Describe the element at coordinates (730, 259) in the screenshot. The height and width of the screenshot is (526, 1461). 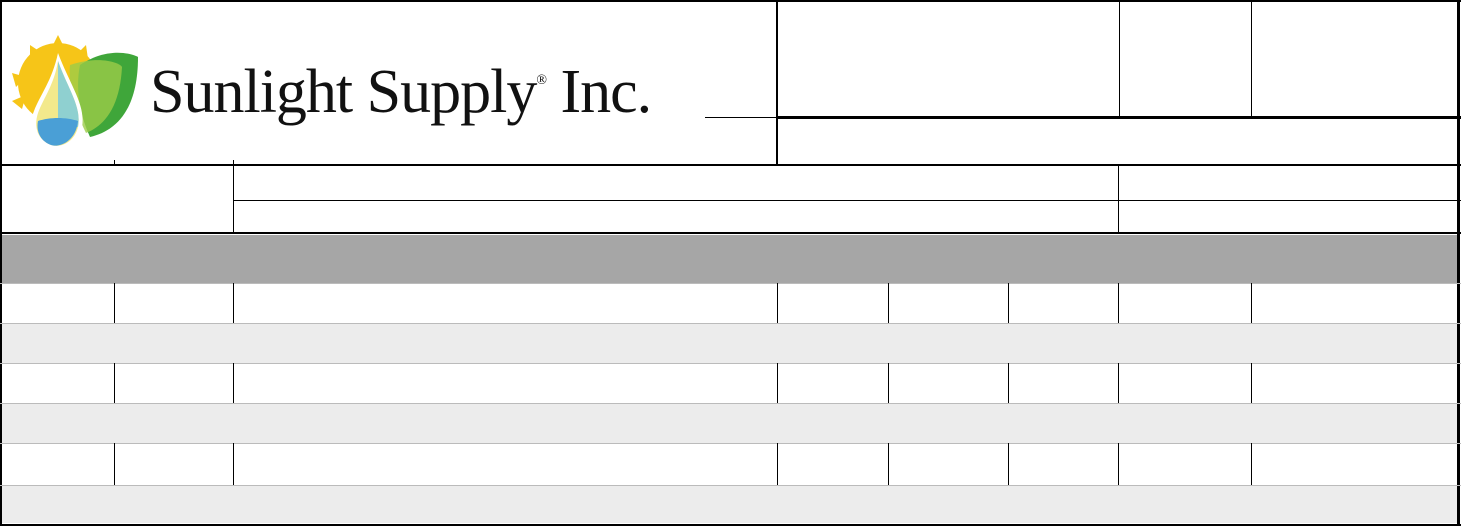
I see `section-header-band` at that location.